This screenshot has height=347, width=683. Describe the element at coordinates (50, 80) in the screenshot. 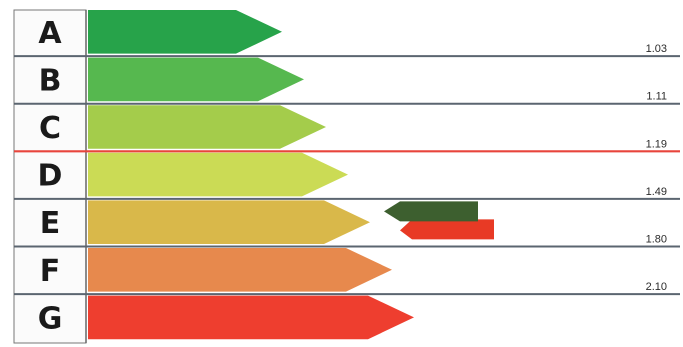

I see `grade-label-b: B` at that location.